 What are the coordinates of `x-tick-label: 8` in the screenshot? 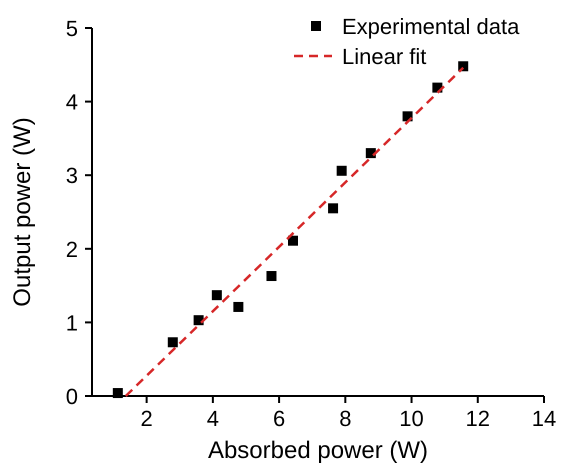 It's located at (345, 418).